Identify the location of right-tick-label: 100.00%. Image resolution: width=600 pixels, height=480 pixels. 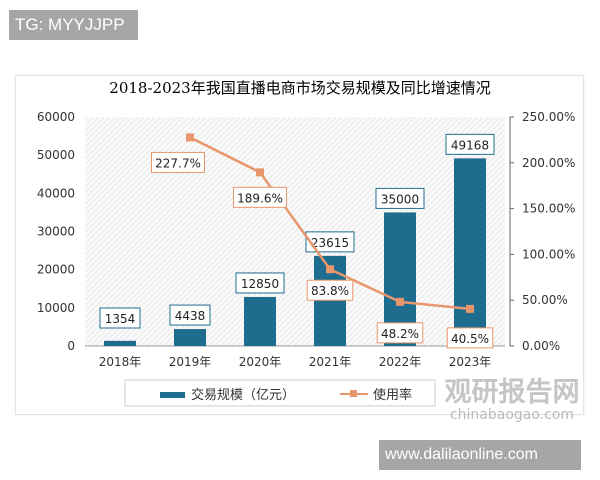
(548, 254).